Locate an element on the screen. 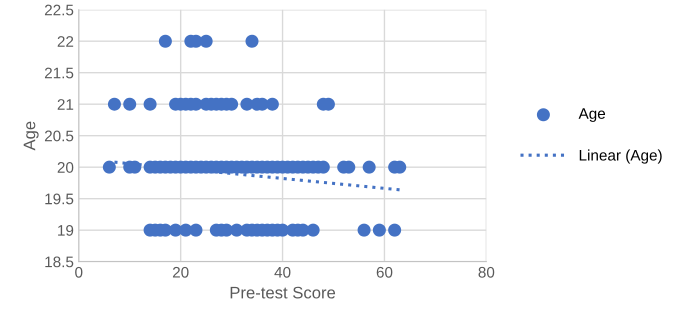 This screenshot has height=325, width=685. y-axis-title: Age is located at coordinates (31, 136).